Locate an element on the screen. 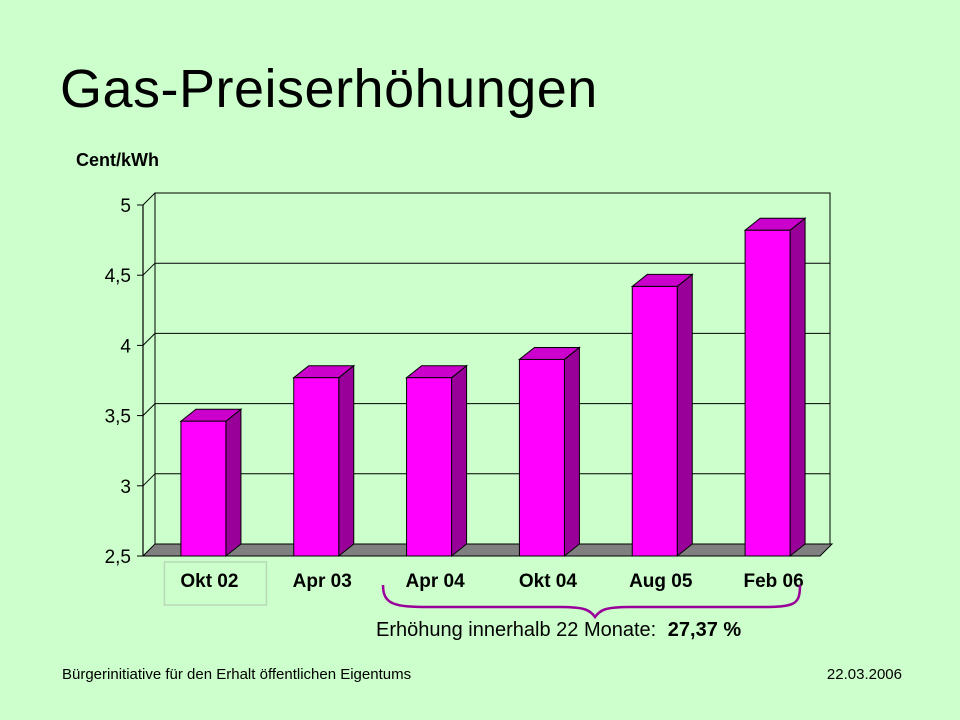 The image size is (960, 720). y-tick-label: 2,5 is located at coordinates (118, 557).